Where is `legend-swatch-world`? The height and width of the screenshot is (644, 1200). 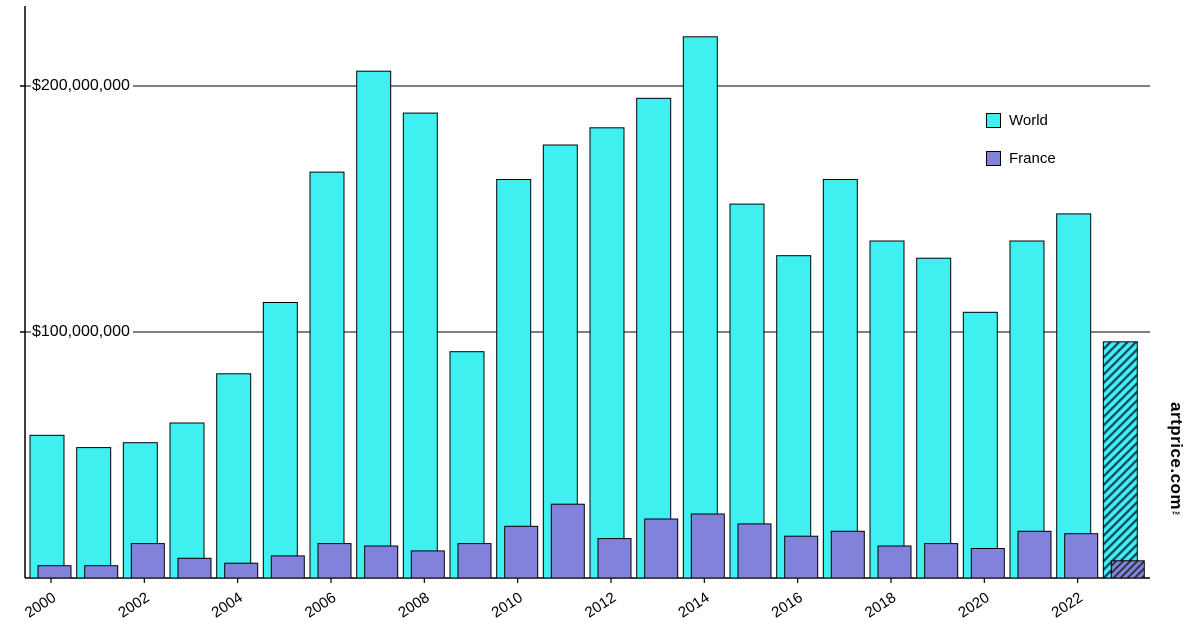 legend-swatch-world is located at coordinates (993, 120).